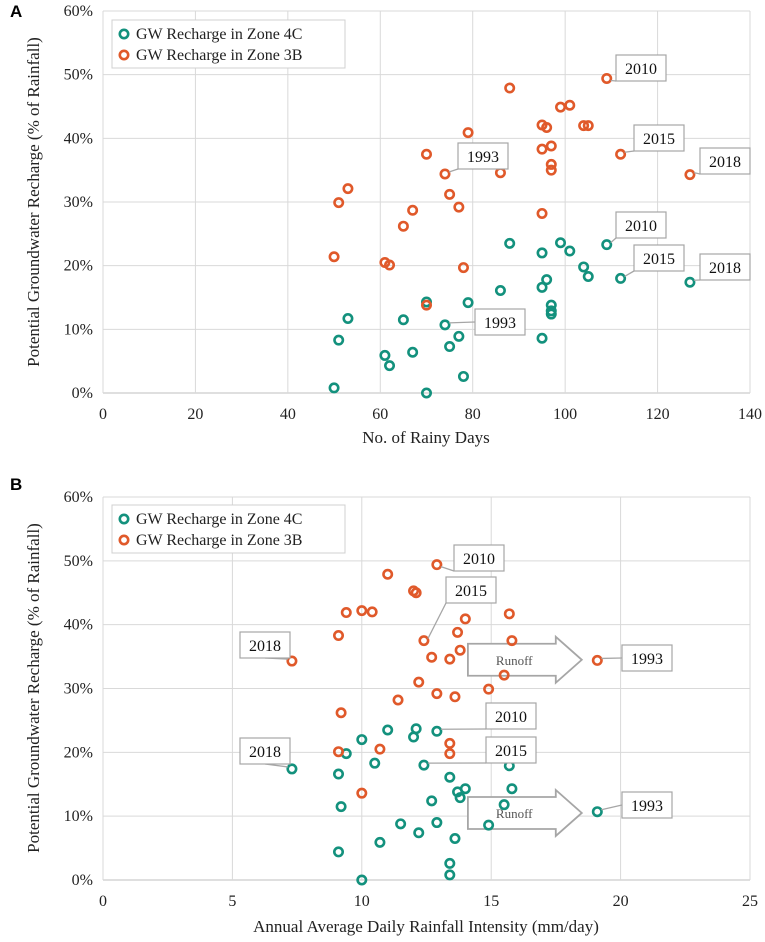 The image size is (765, 942). Describe the element at coordinates (265, 752) in the screenshot. I see `b-annotation-label: 2018` at that location.